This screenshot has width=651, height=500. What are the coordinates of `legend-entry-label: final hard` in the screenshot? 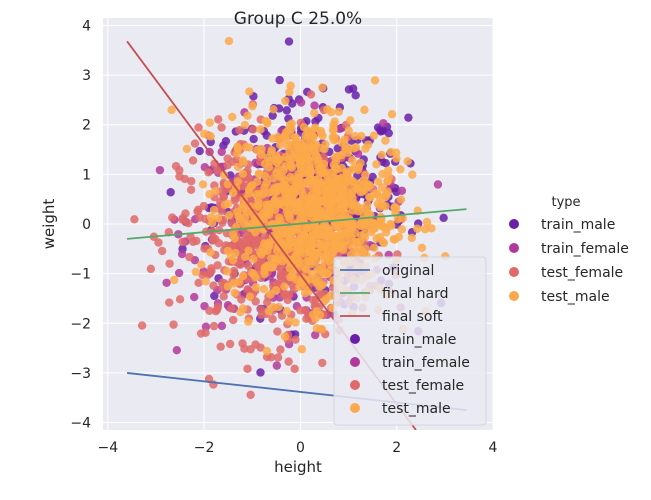 It's located at (415, 294).